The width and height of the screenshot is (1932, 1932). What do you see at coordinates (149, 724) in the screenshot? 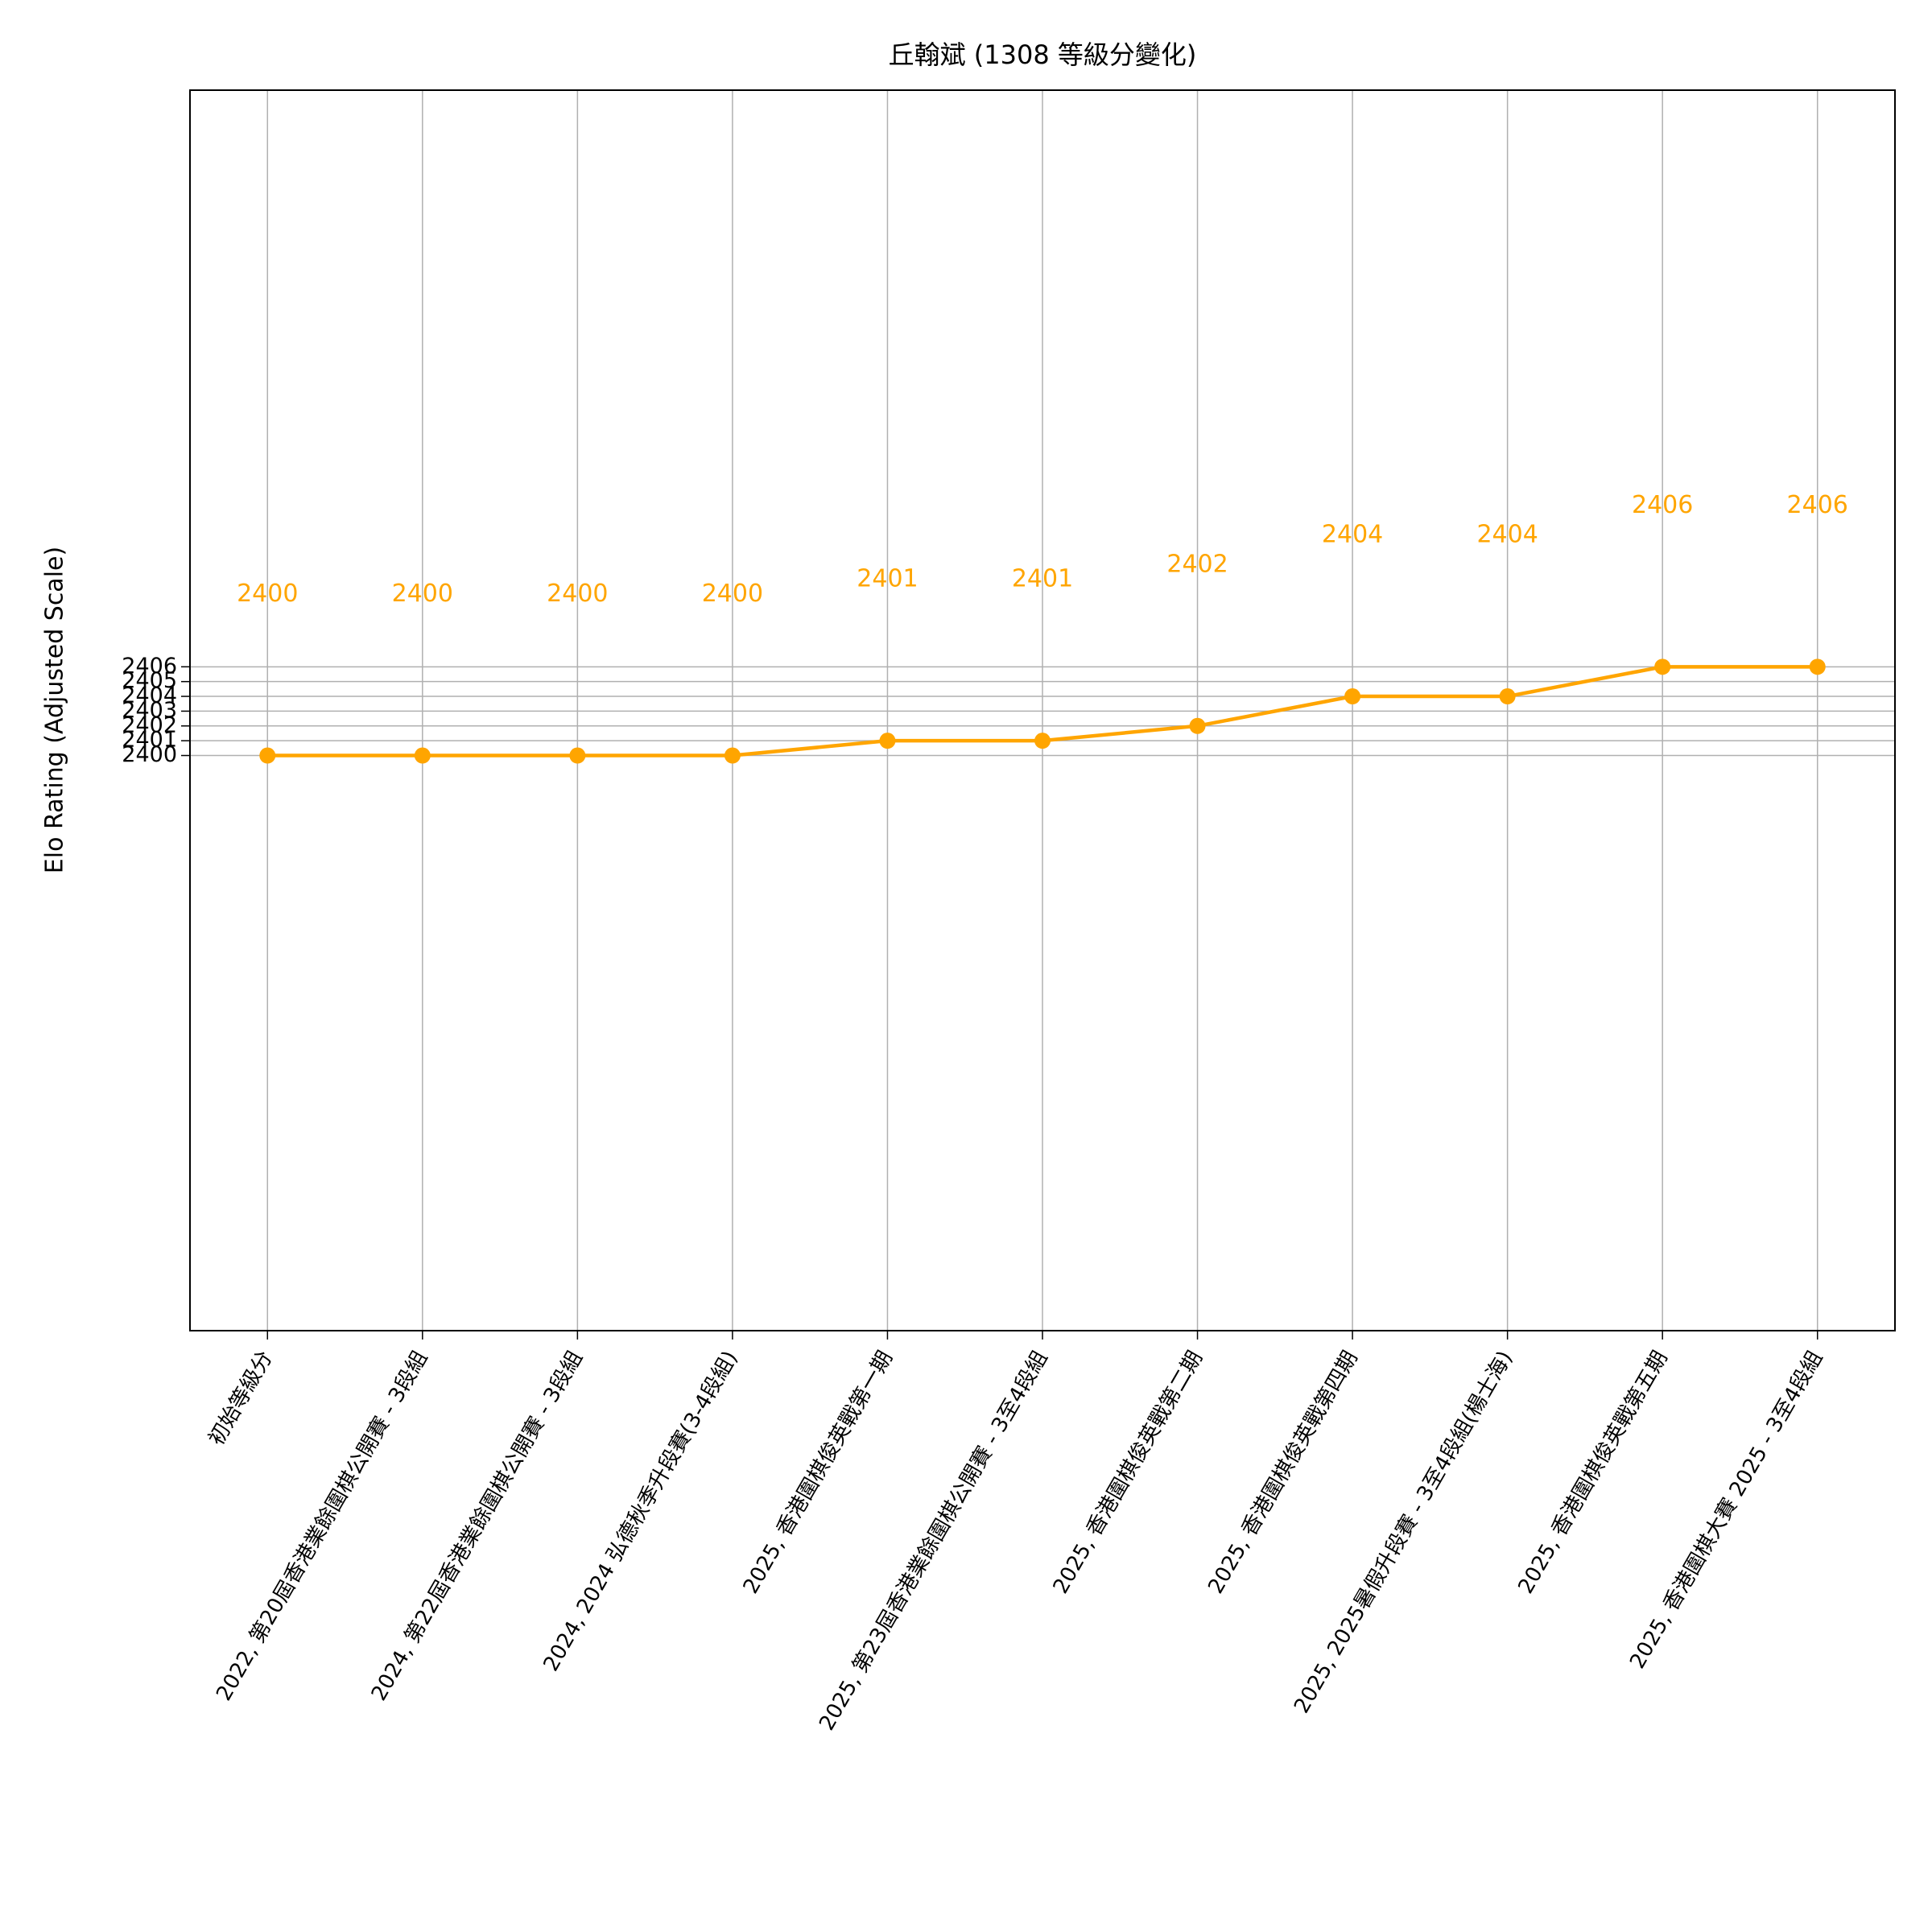
I see `y-tick-label: 2402` at bounding box center [149, 724].